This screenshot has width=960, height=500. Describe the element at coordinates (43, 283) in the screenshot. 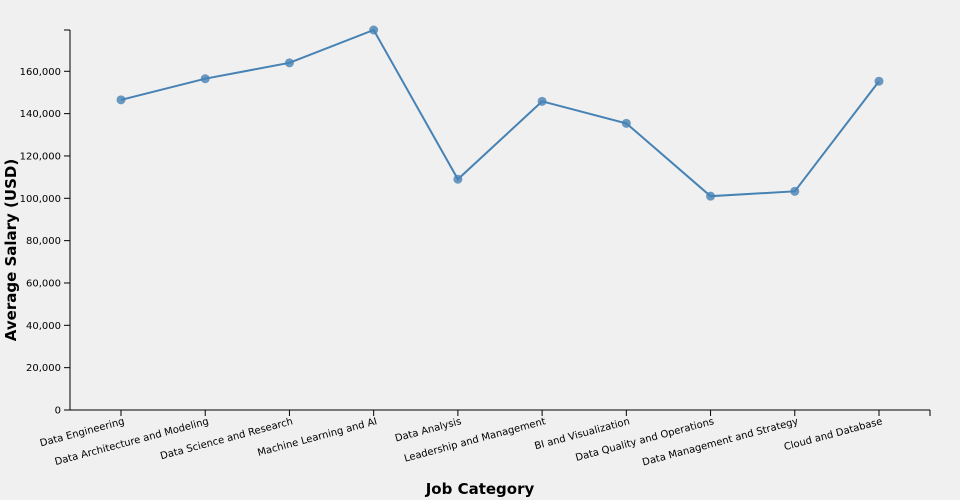

I see `y-tick-label: 60,000` at that location.